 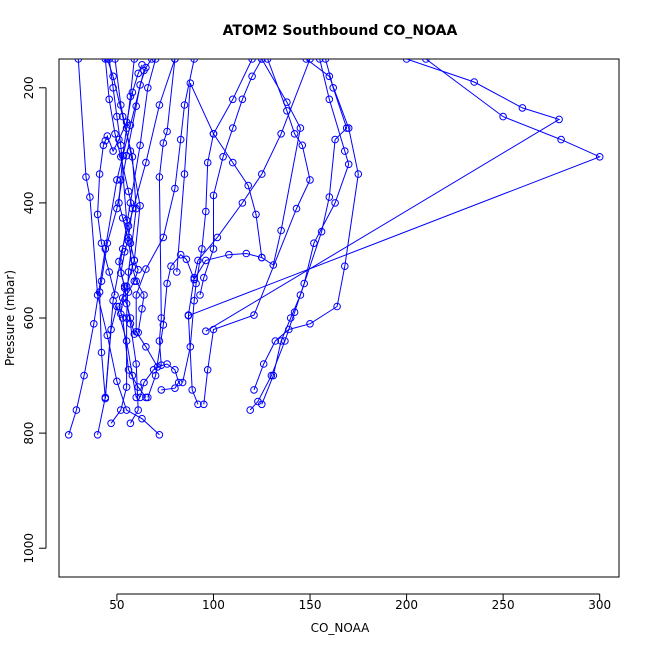 I want to click on y-tick-label: 200, so click(x=29, y=87).